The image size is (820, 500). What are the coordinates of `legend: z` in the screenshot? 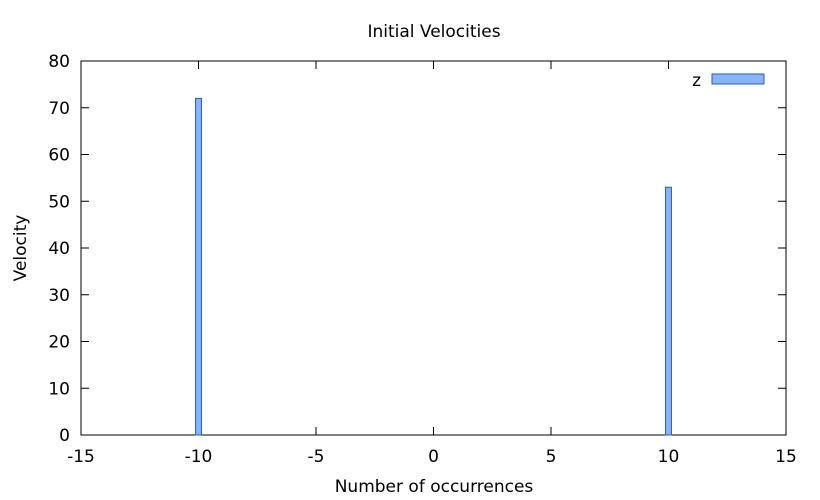 It's located at (728, 81).